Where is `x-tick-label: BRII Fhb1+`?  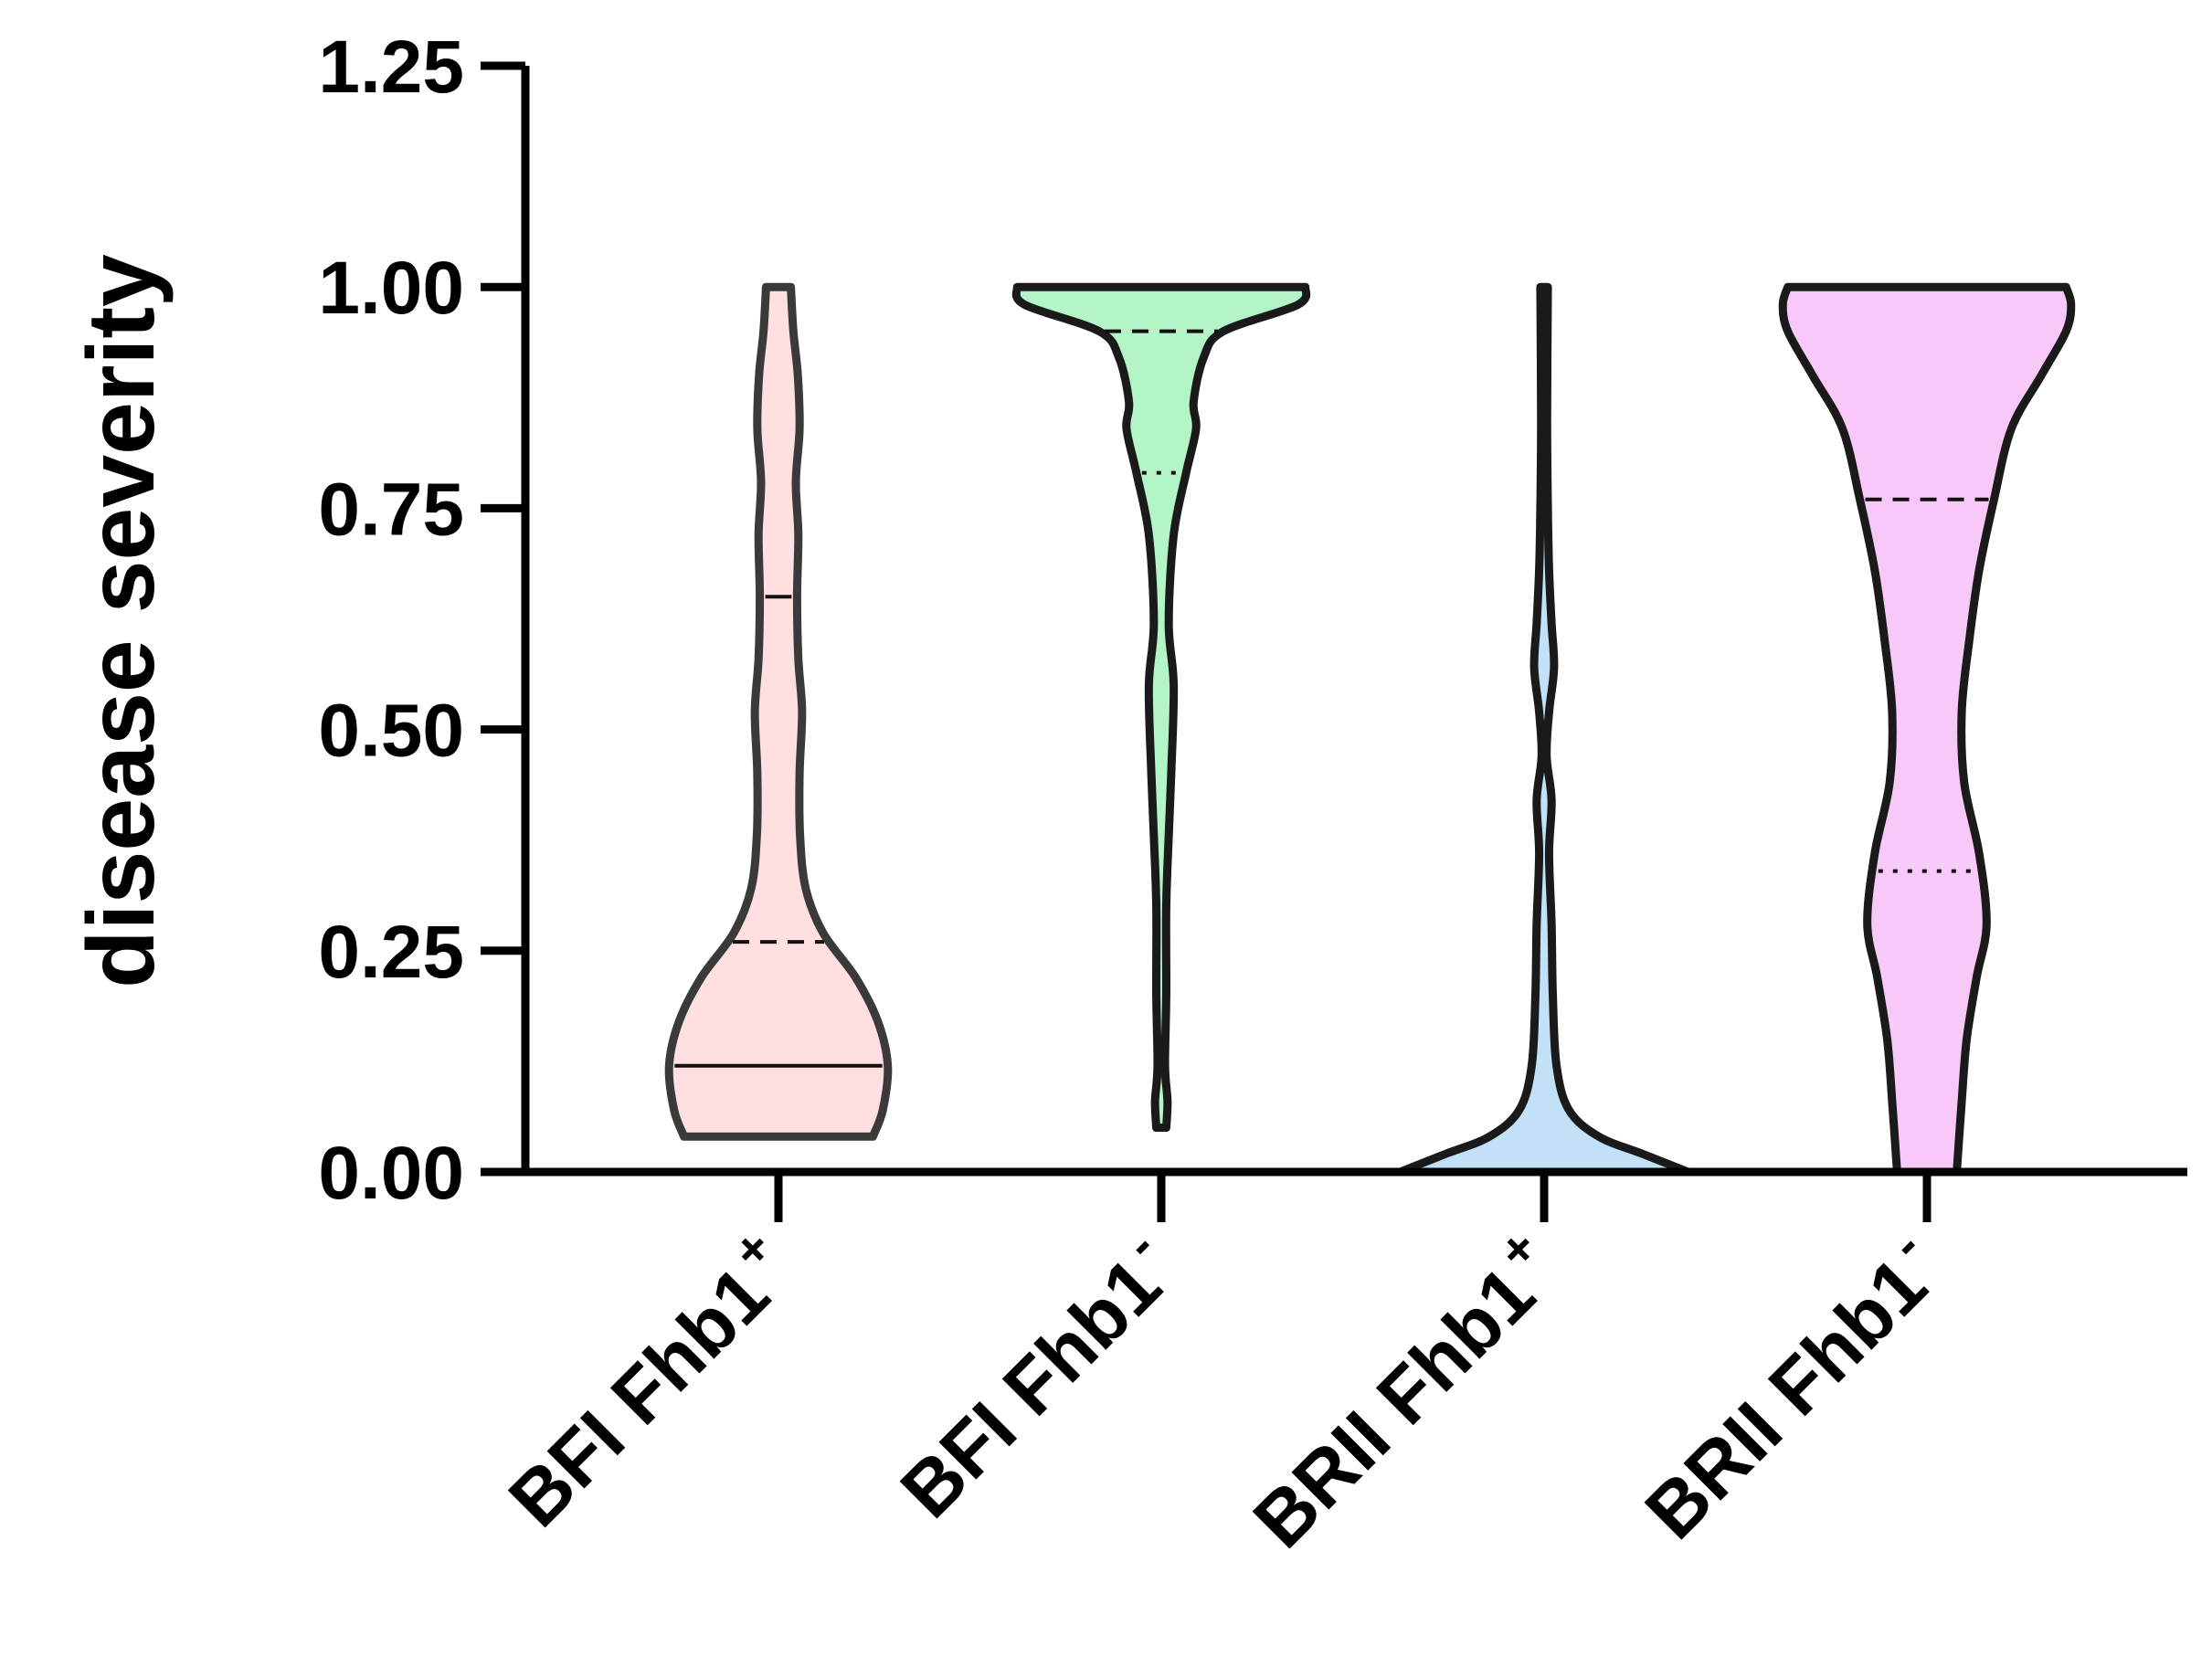
x-tick-label: BRII Fhb1+ is located at coordinates (1403, 1391).